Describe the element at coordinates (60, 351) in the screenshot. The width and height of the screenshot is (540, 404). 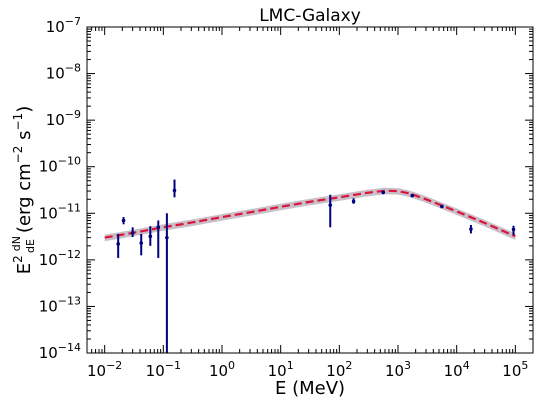
I see `y-tick-label: 10⁻¹⁴` at that location.